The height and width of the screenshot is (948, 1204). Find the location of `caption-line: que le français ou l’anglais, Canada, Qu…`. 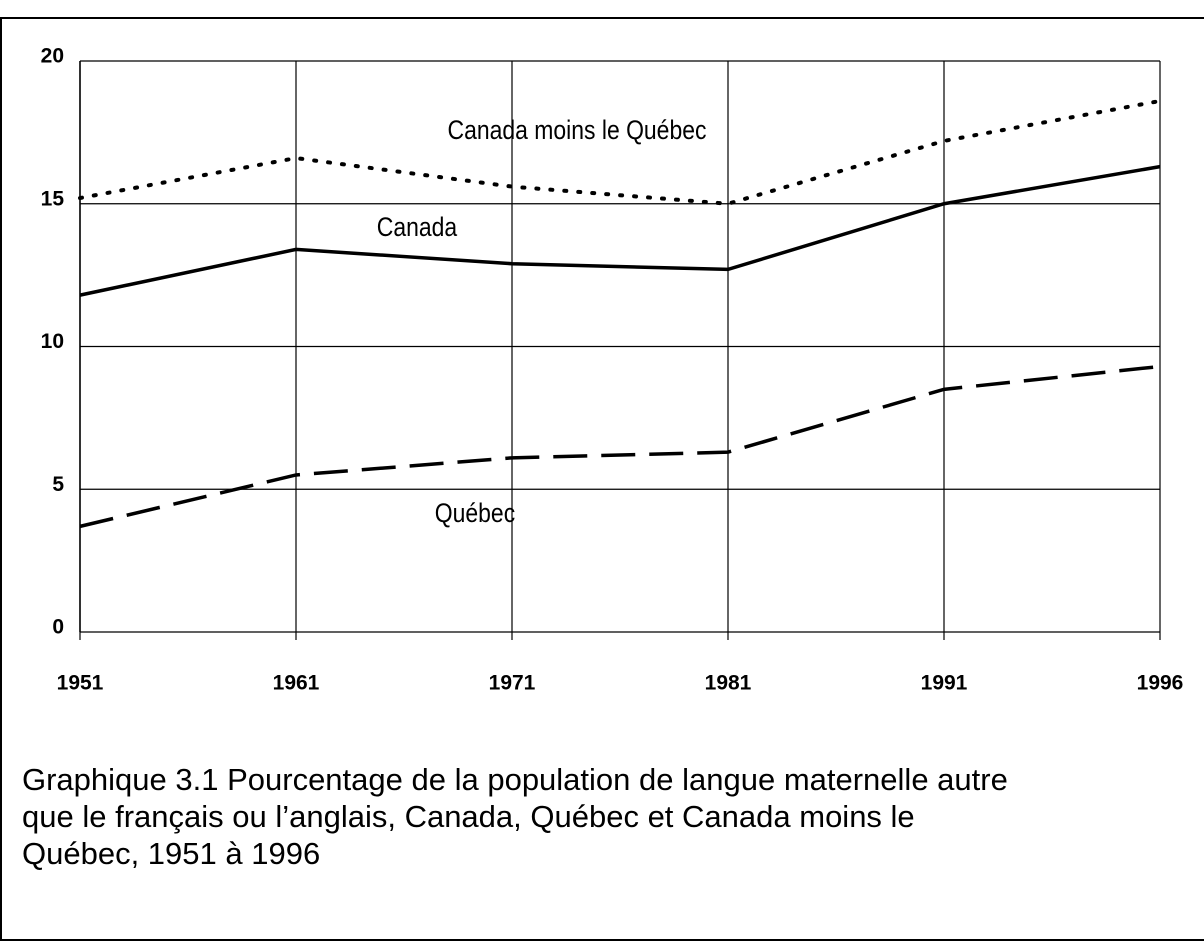

caption-line: que le français ou l’anglais, Canada, Qu… is located at coordinates (468, 816).